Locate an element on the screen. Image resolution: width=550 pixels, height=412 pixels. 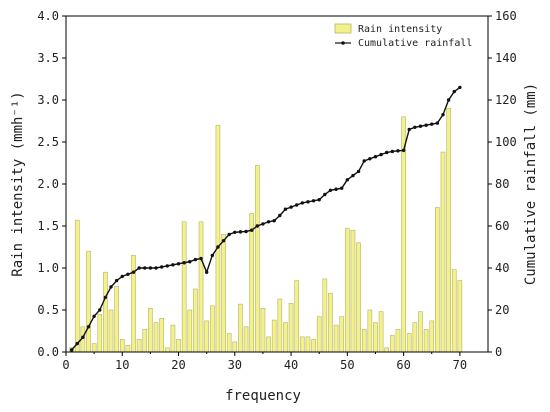
legend-line-marker is located at coordinates (343, 43).